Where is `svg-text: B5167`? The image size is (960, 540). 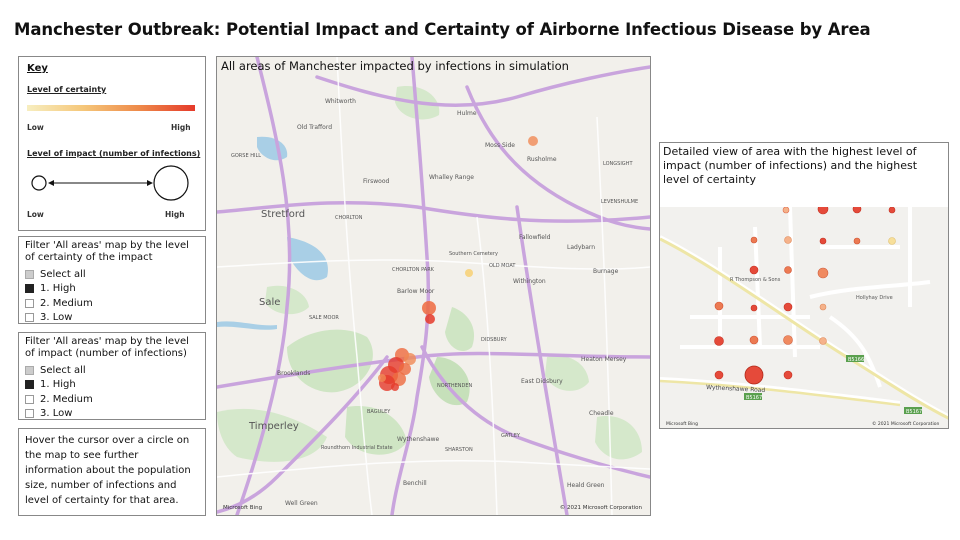 svg-text: B5167 is located at coordinates (914, 412).